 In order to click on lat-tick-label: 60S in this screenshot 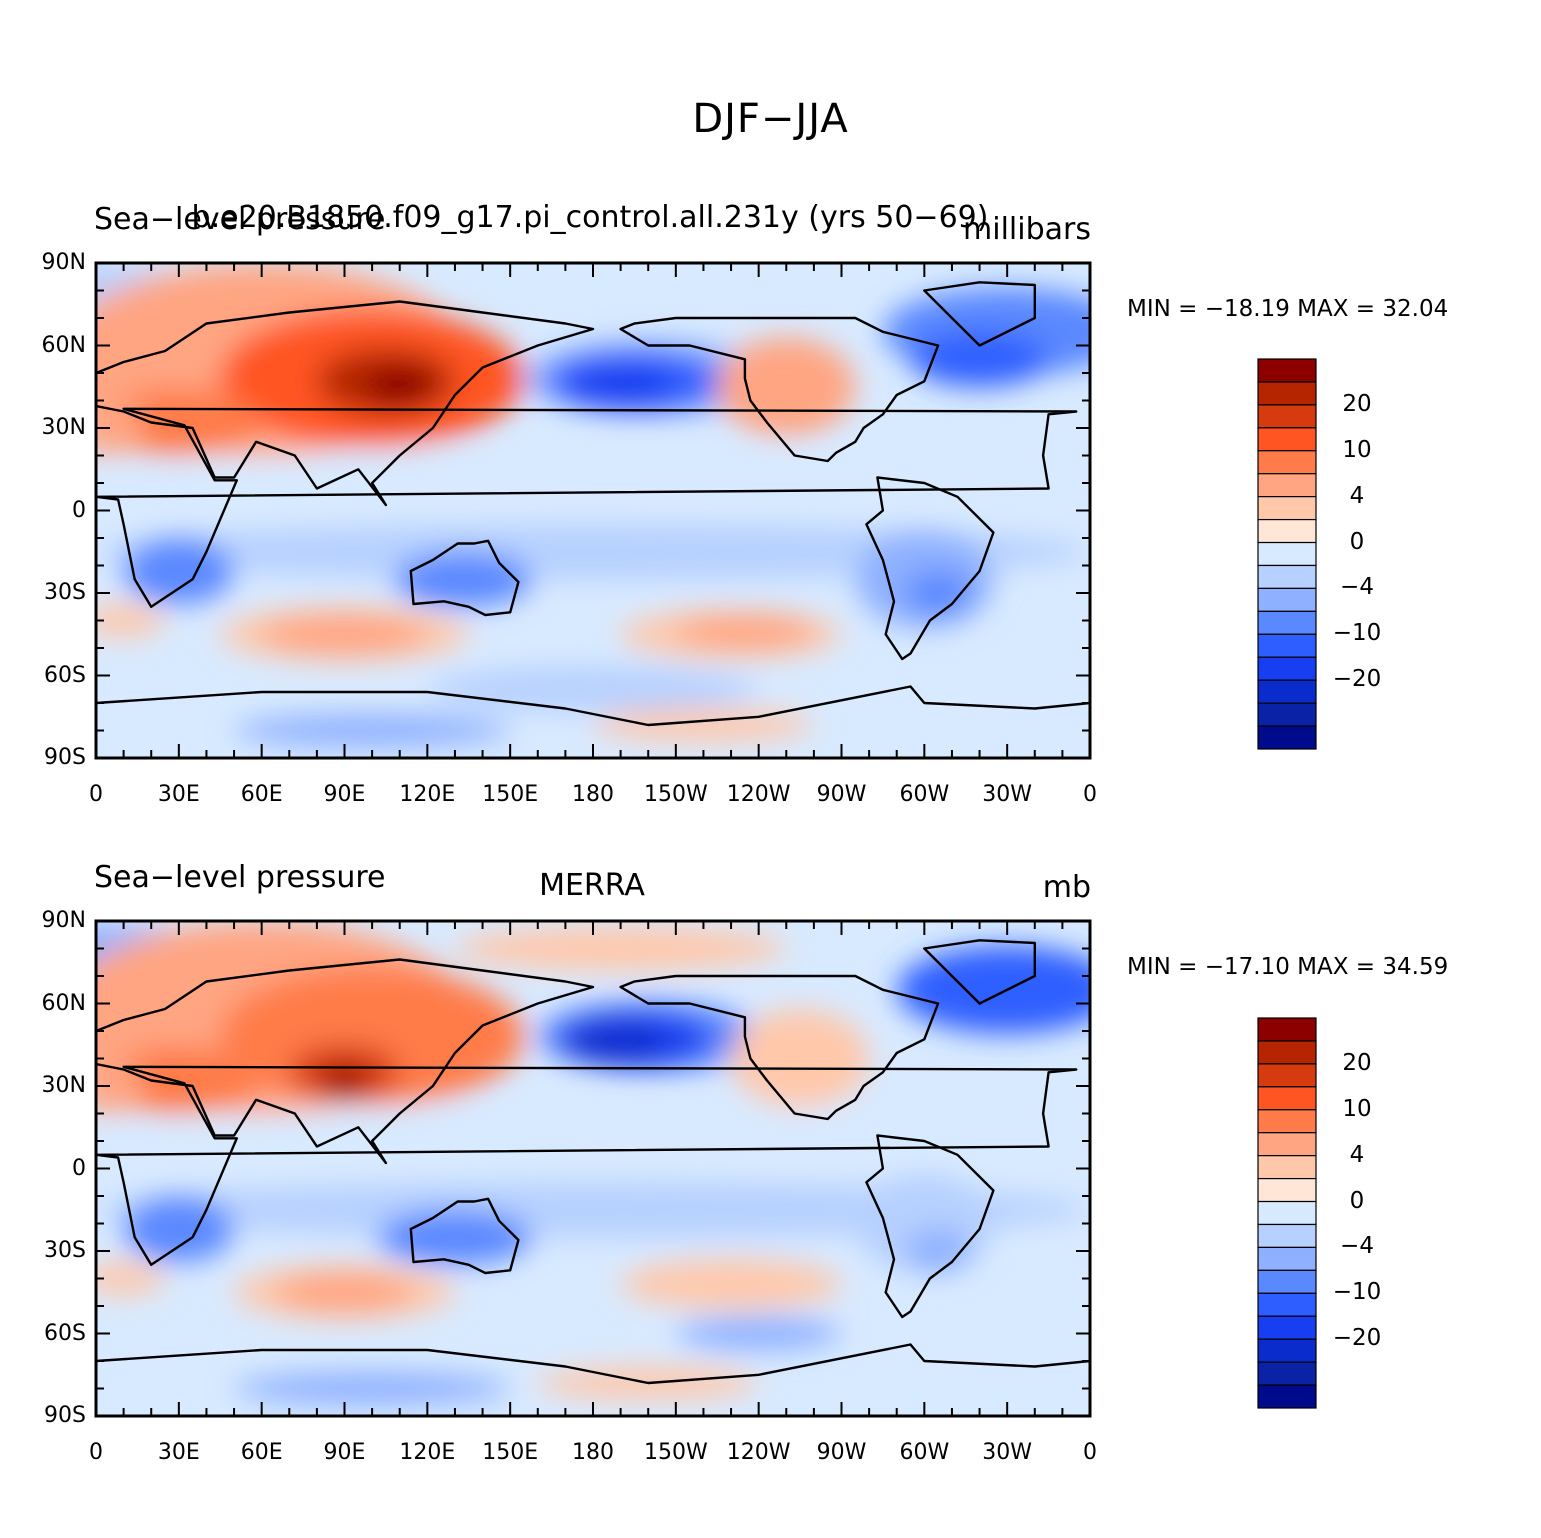, I will do `click(65, 675)`.